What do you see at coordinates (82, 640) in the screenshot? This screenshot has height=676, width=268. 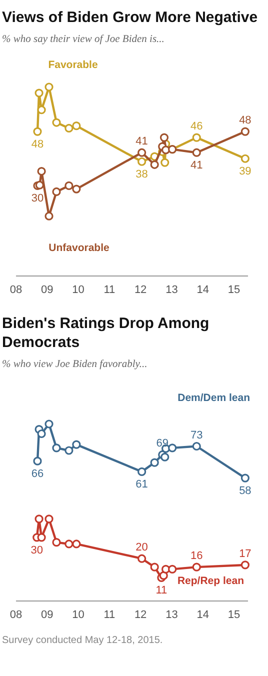 I see `text: Survey conducted May 12-18, 2015.` at bounding box center [82, 640].